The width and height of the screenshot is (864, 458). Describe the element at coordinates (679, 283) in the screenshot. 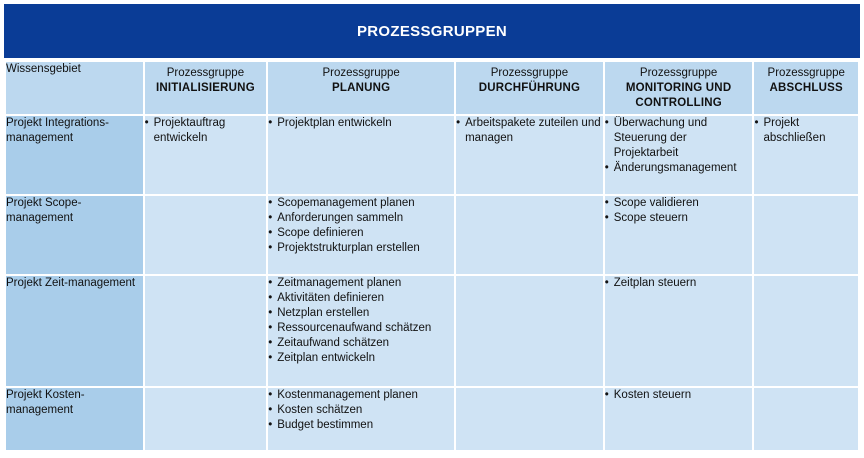

I see `process-item: Zeitplan steuern` at that location.